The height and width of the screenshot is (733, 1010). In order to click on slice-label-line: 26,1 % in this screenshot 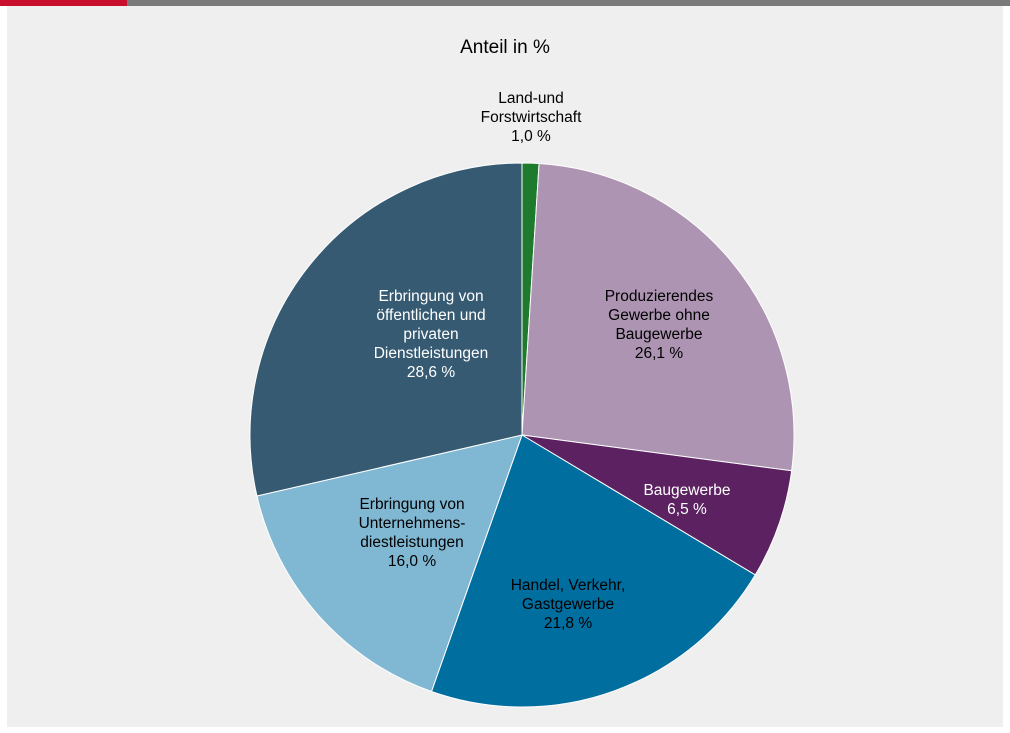, I will do `click(659, 353)`.